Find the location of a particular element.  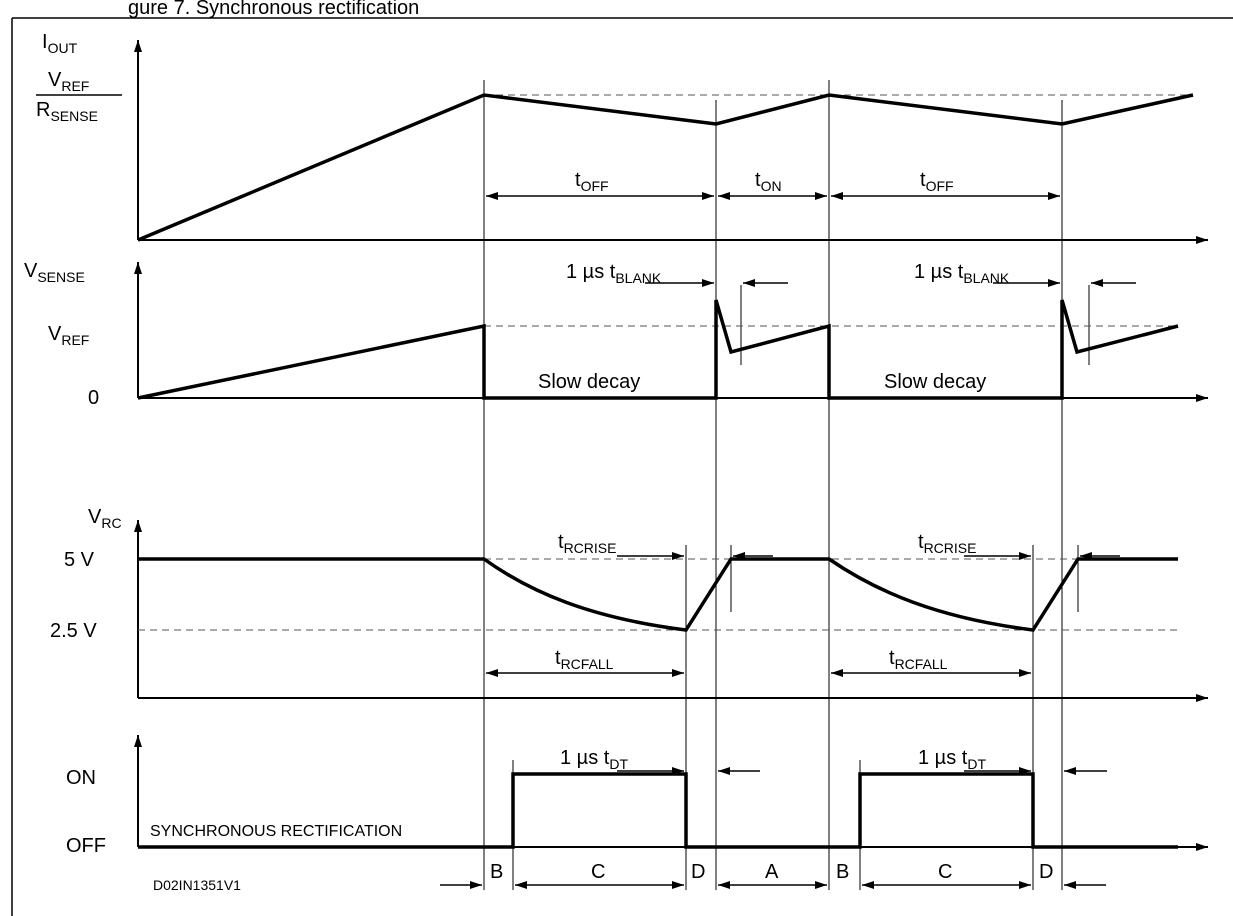

t-off-label-1: tOFF is located at coordinates (592, 181).